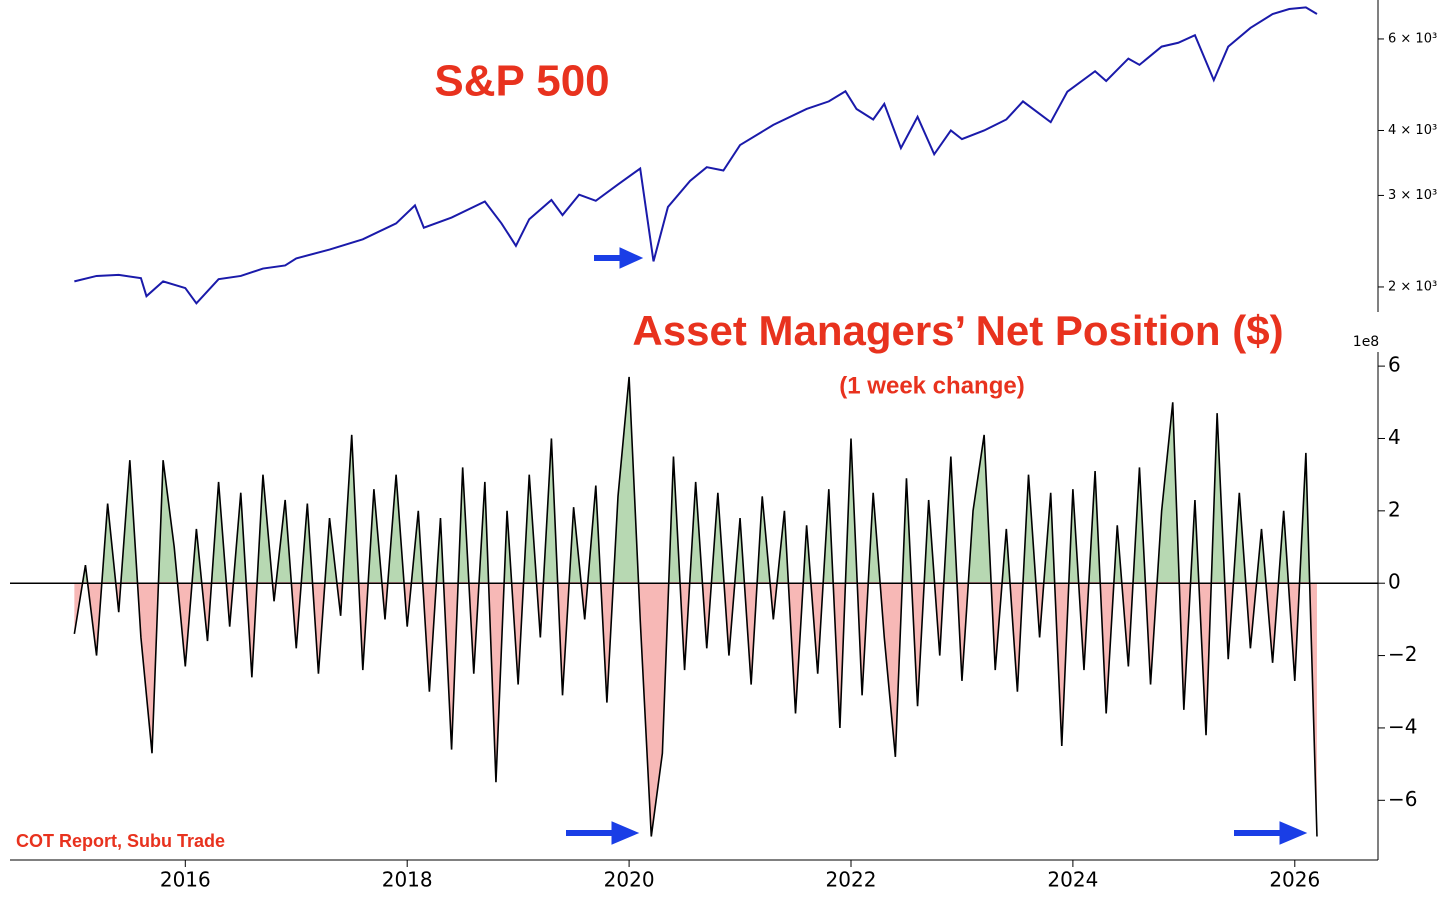 Image resolution: width=1454 pixels, height=912 pixels. What do you see at coordinates (1394, 365) in the screenshot?
I see `y-tick-label: 6` at bounding box center [1394, 365].